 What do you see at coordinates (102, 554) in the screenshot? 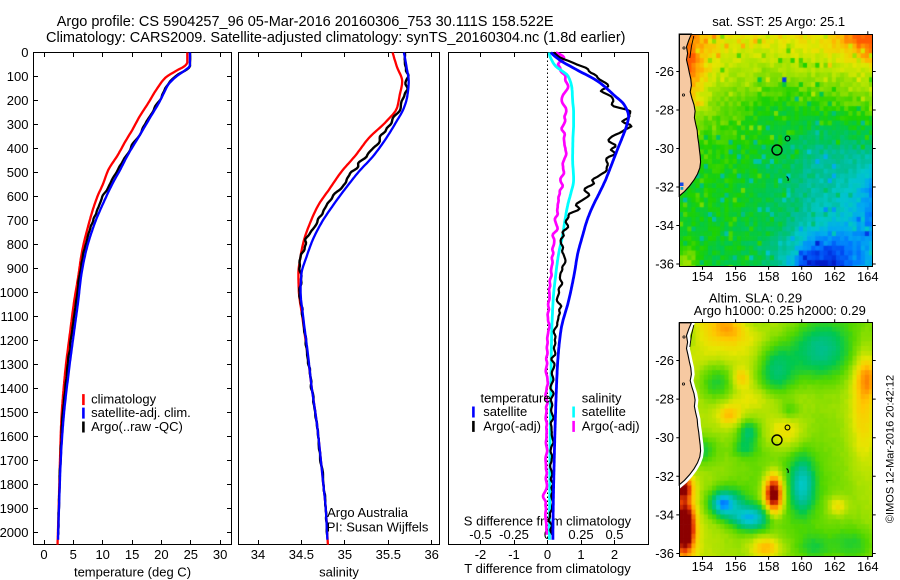
I see `svg-text: 10` at bounding box center [102, 554].